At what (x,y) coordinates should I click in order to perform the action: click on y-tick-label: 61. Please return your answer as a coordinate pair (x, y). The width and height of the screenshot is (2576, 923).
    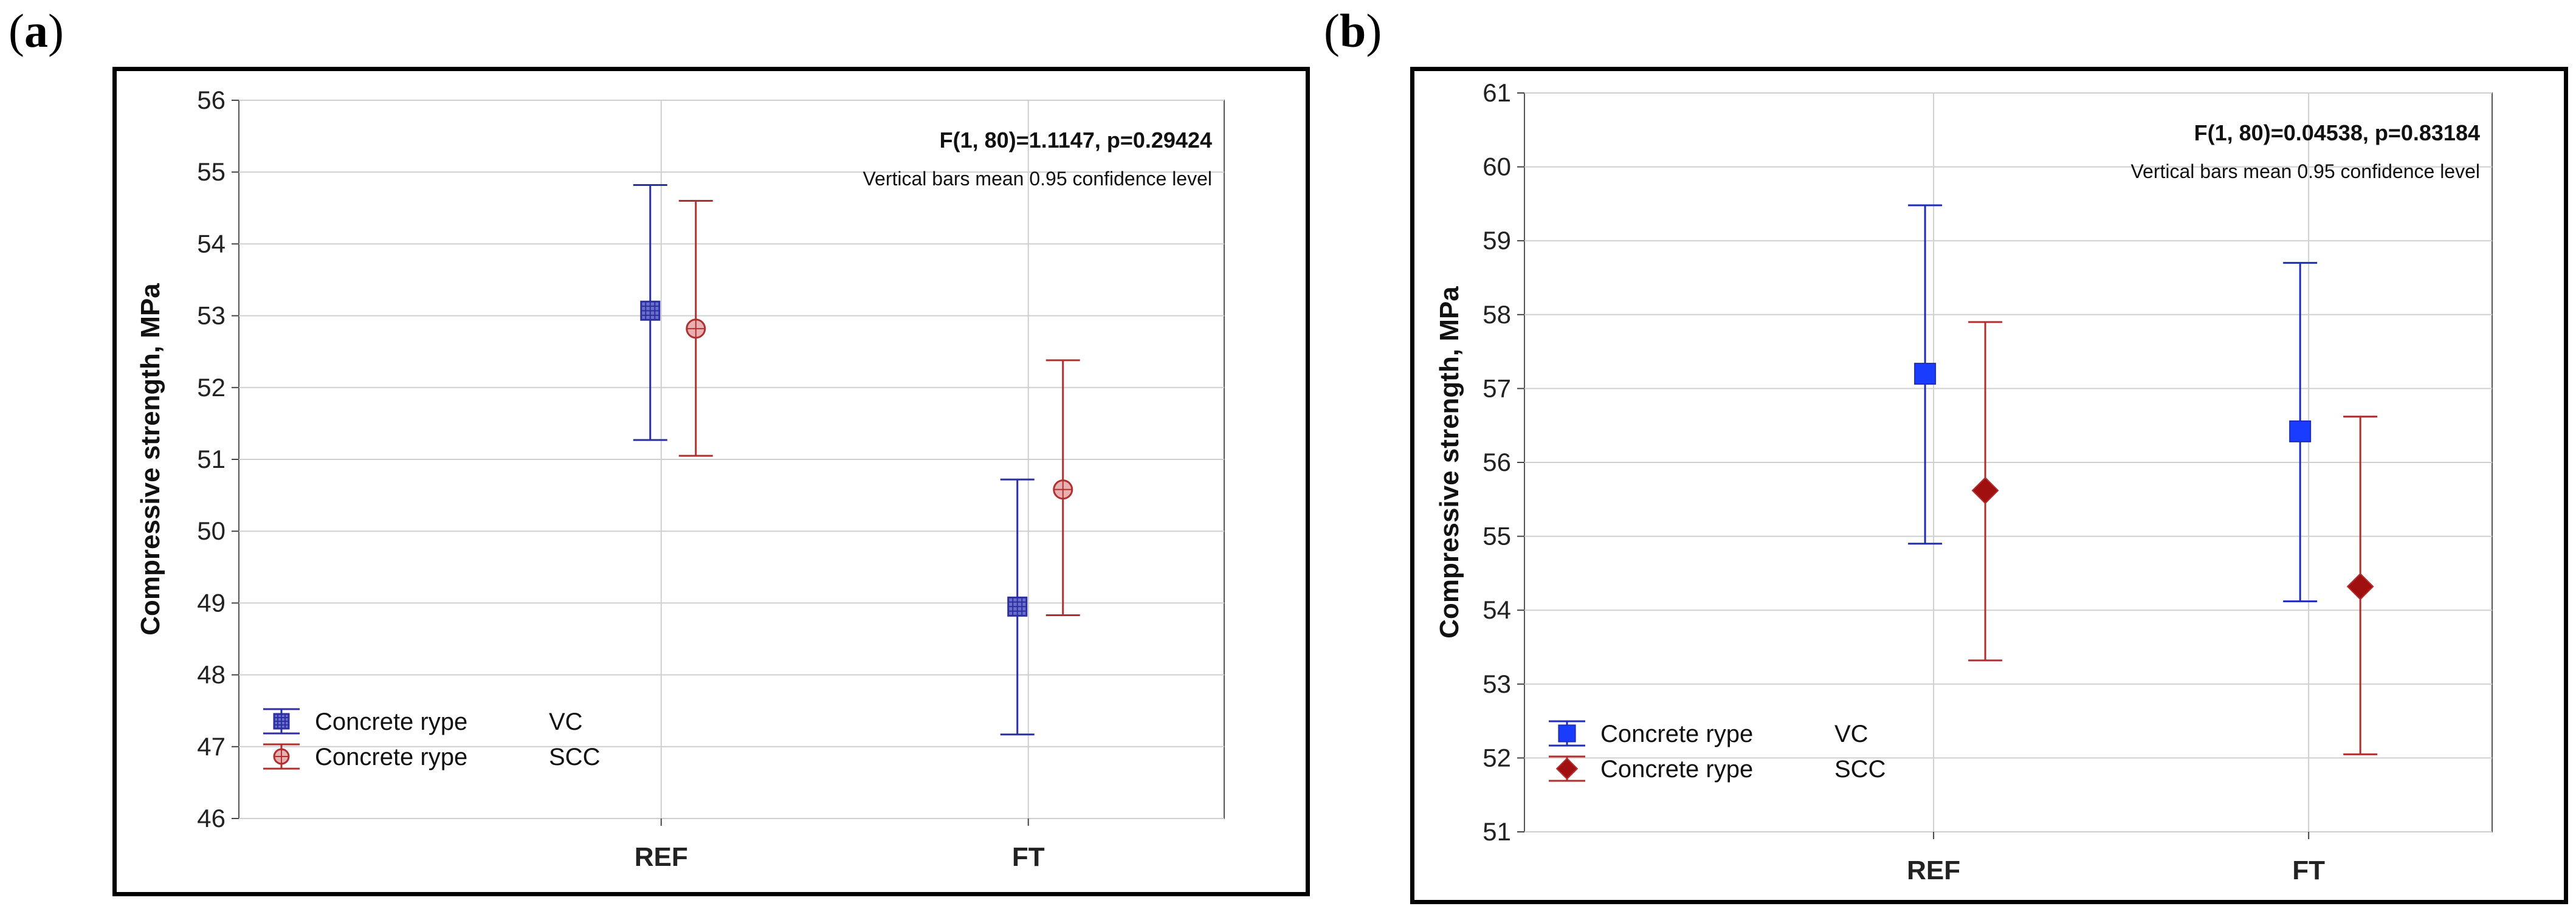
    Looking at the image, I should click on (1497, 92).